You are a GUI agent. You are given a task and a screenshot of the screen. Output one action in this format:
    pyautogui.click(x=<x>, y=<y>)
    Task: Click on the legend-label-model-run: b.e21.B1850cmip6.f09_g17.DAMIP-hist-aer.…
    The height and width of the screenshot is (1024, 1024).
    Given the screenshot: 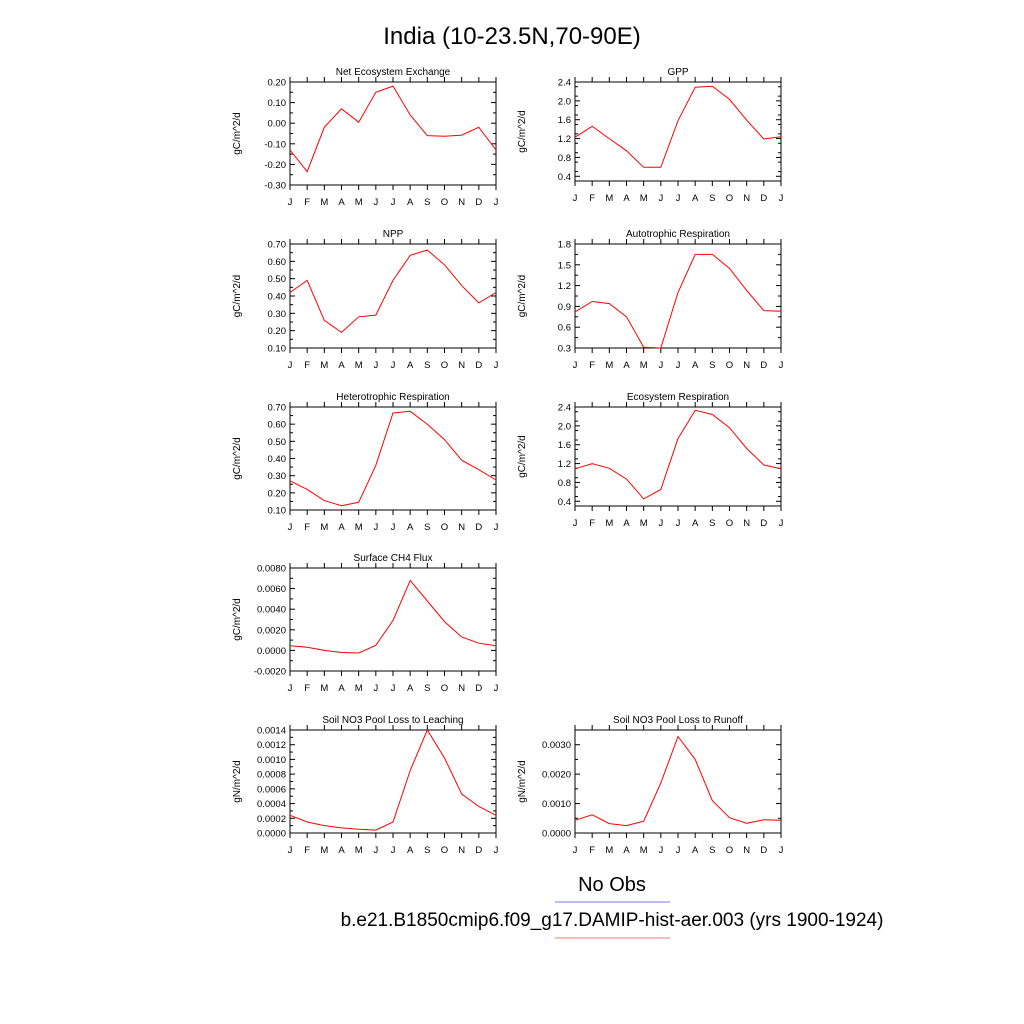 What is the action you would take?
    pyautogui.click(x=612, y=920)
    